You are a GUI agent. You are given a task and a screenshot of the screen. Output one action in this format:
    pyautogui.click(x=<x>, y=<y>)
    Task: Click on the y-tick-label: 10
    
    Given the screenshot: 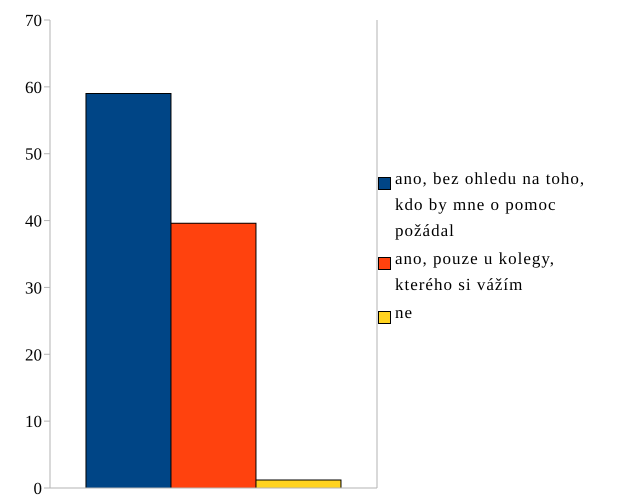 What is the action you would take?
    pyautogui.click(x=33, y=422)
    